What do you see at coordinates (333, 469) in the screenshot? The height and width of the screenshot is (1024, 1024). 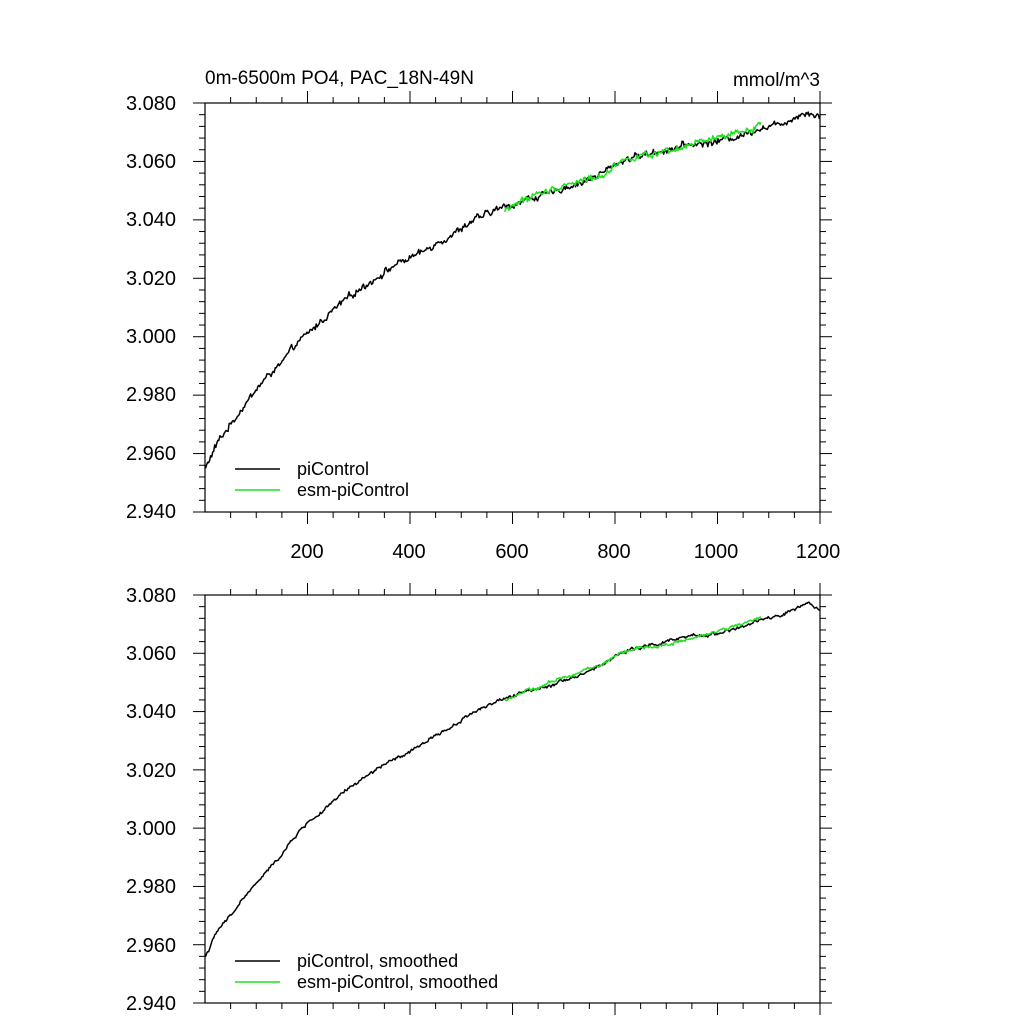 I see `legend-label-picontrol: piControl` at bounding box center [333, 469].